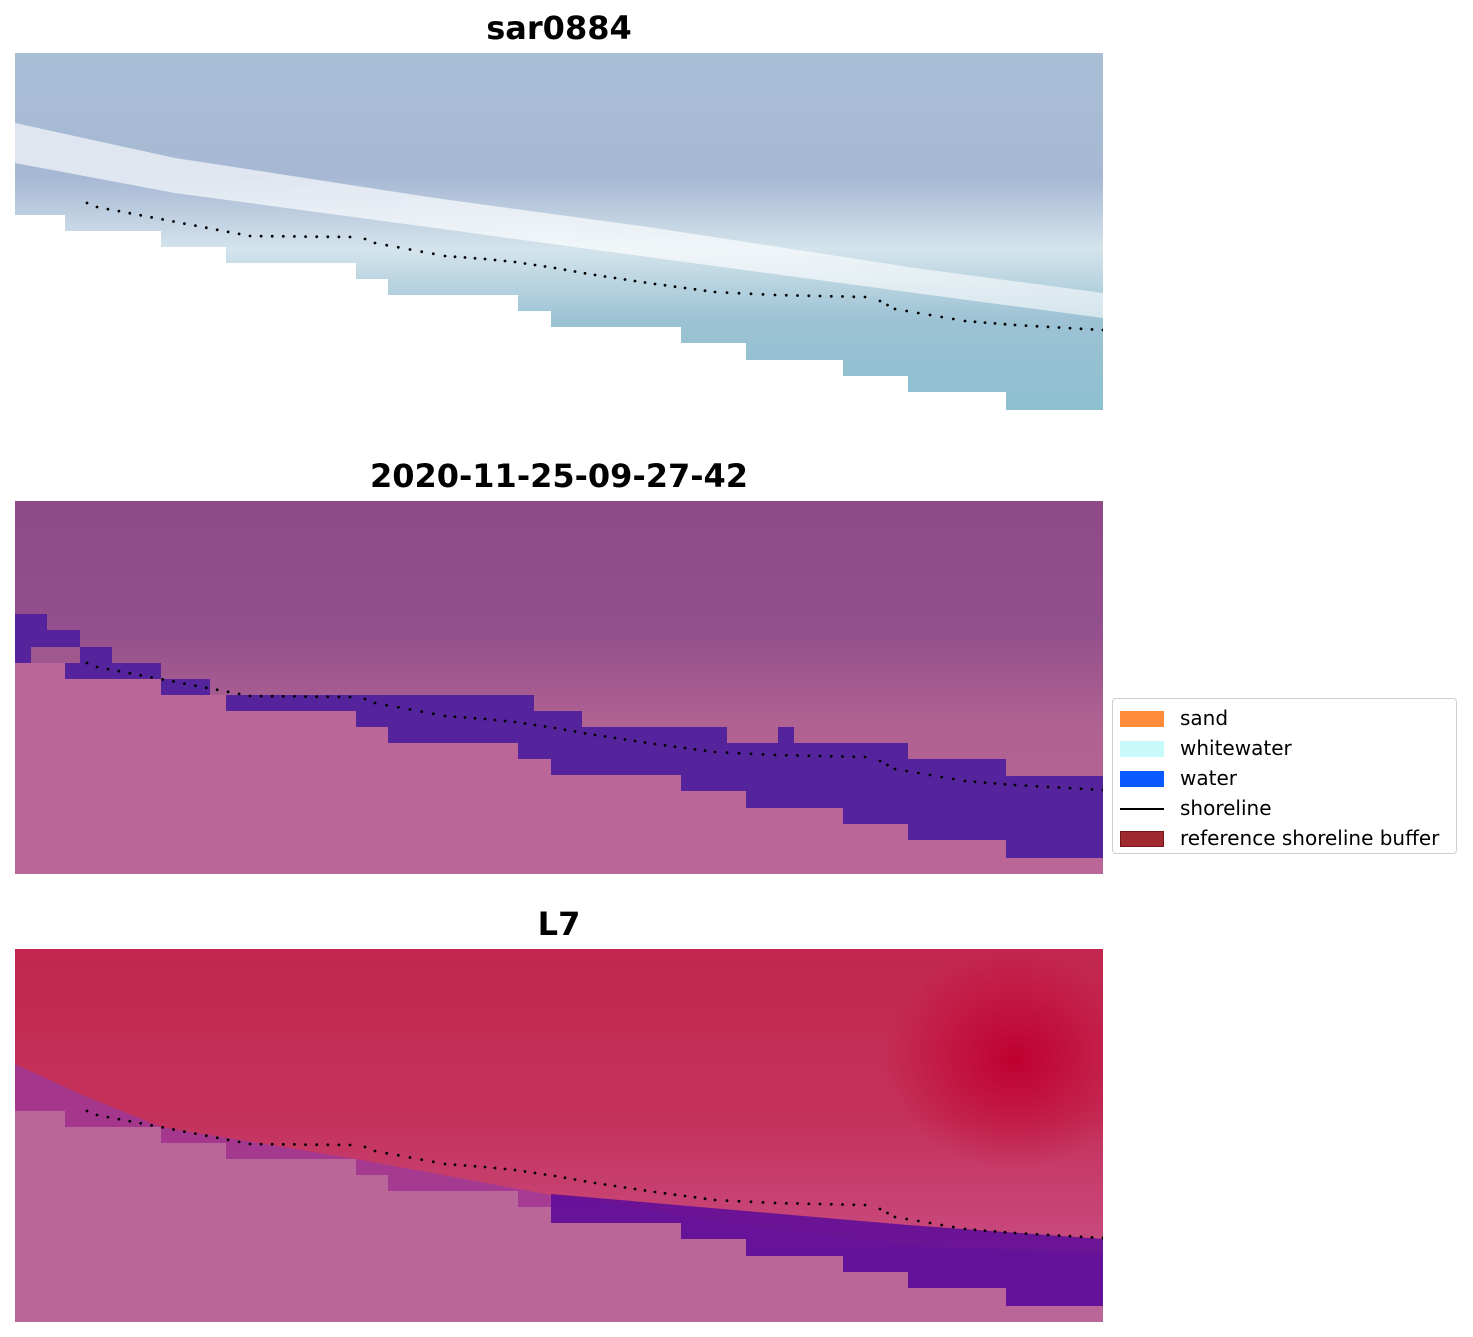  I want to click on legend-item-water: water, so click(1284, 776).